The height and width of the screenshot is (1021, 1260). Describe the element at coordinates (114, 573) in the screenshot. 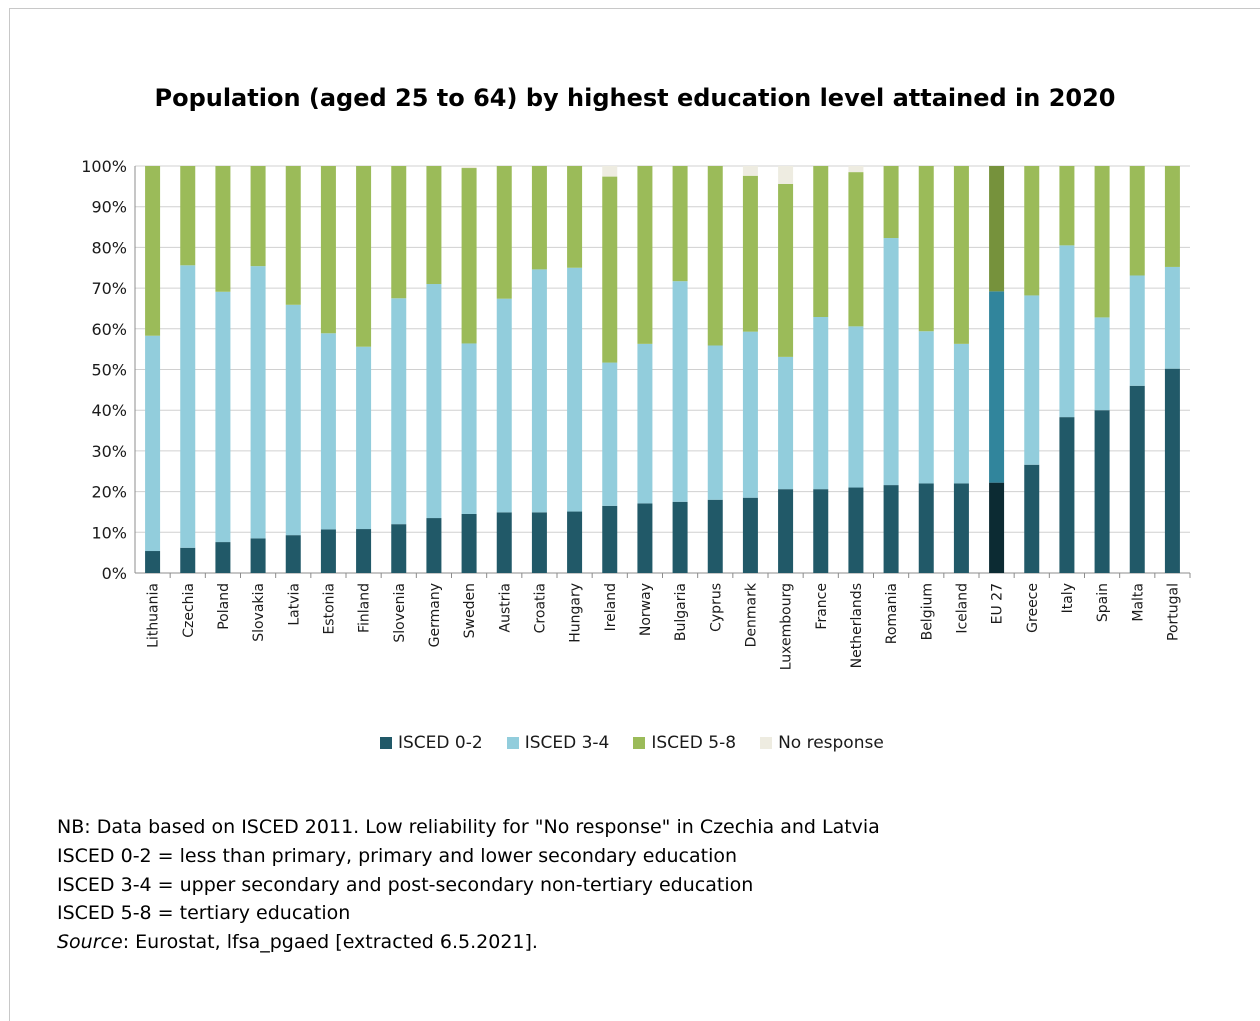

I see `y-tick-label: 0%` at that location.